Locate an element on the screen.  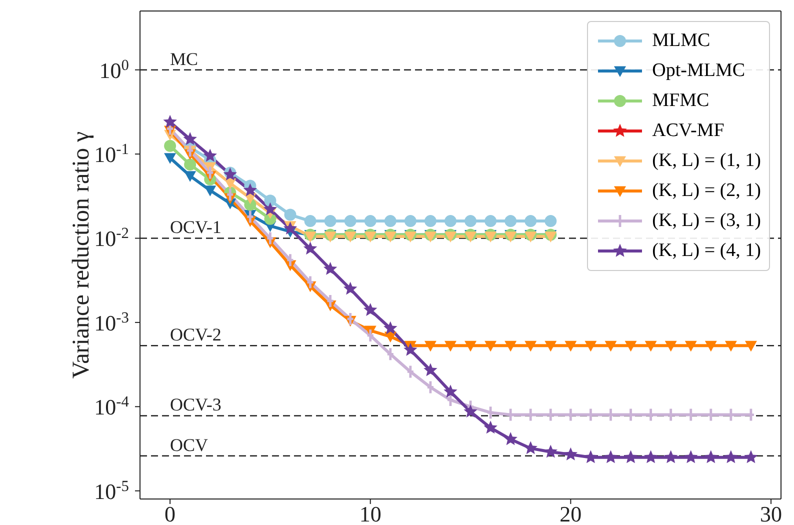
legend-label: MLMC is located at coordinates (681, 41).